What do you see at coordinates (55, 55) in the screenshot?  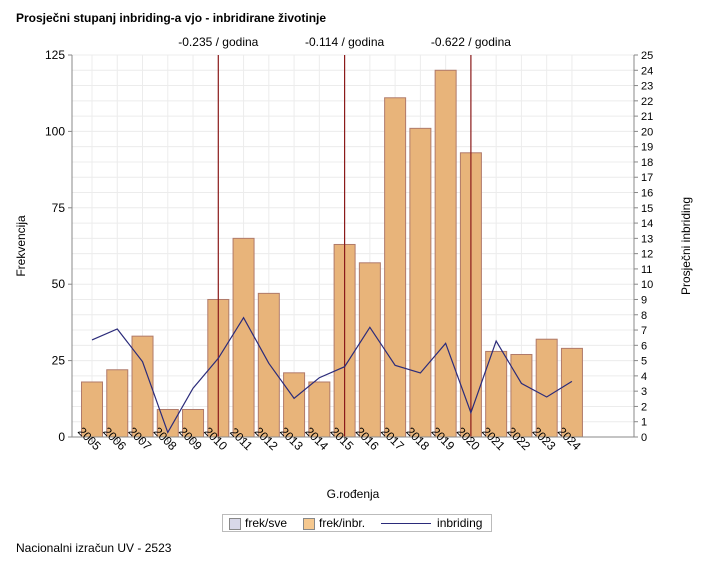 I see `y-tick-label: 125` at bounding box center [55, 55].